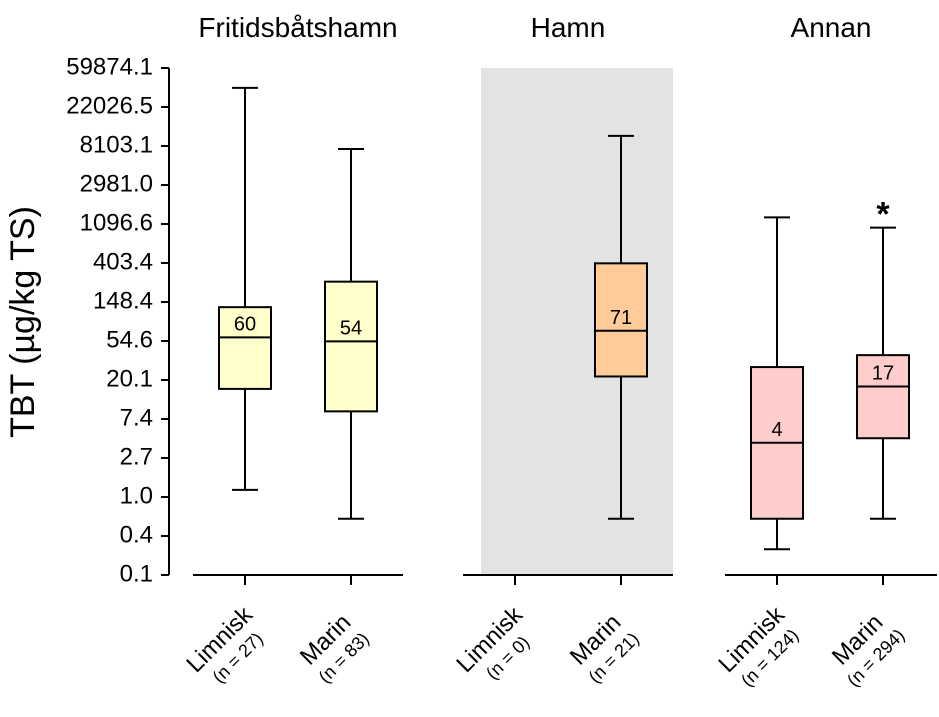 This screenshot has height=717, width=939. Describe the element at coordinates (23, 322) in the screenshot. I see `y-axis-label: TBT (µg/kg TS)` at that location.